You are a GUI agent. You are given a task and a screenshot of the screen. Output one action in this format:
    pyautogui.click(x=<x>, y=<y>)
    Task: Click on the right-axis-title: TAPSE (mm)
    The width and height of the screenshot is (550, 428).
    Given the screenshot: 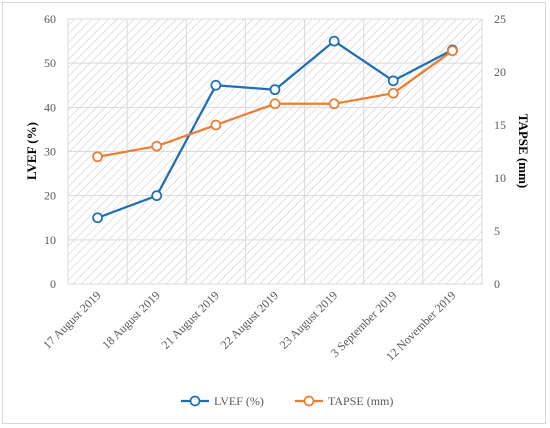 What is the action you would take?
    pyautogui.click(x=523, y=151)
    